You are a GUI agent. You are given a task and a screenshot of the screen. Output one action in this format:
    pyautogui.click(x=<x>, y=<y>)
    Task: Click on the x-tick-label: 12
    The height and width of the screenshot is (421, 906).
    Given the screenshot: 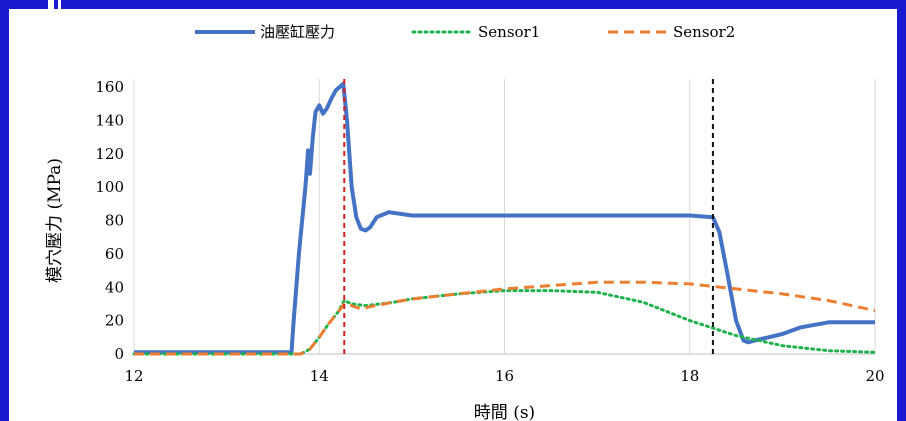 What is the action you would take?
    pyautogui.click(x=133, y=376)
    